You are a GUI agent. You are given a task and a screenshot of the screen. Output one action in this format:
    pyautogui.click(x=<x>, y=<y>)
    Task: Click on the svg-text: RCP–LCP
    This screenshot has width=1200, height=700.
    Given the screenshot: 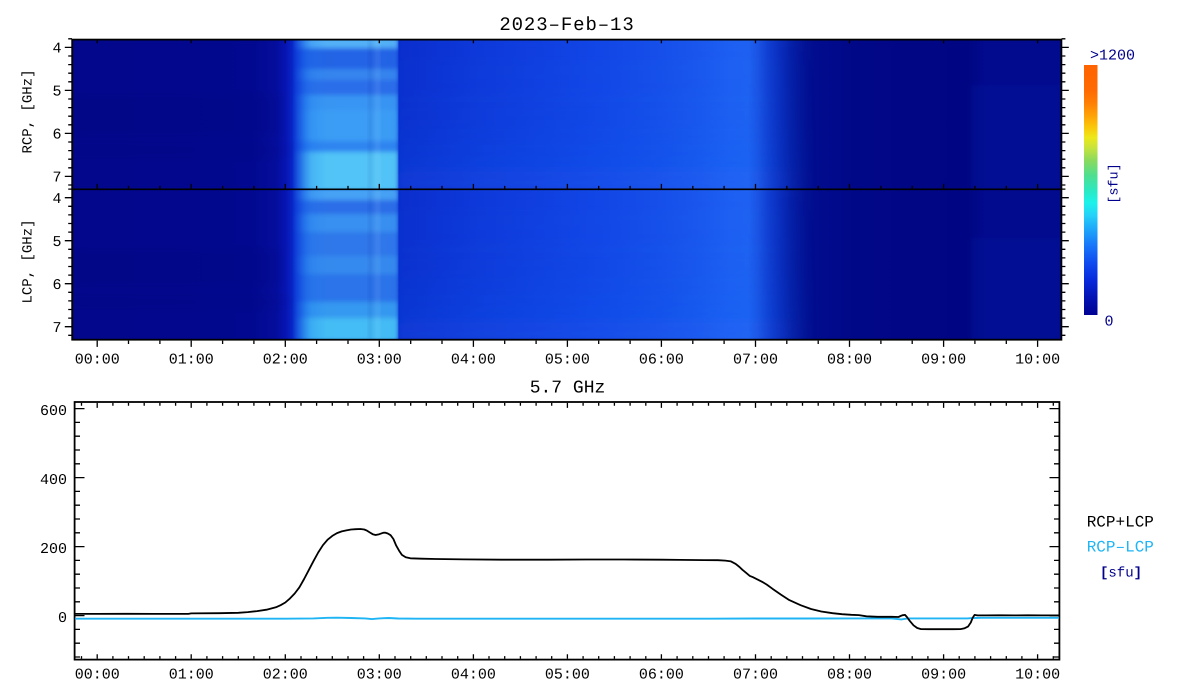 What is the action you would take?
    pyautogui.click(x=1120, y=547)
    